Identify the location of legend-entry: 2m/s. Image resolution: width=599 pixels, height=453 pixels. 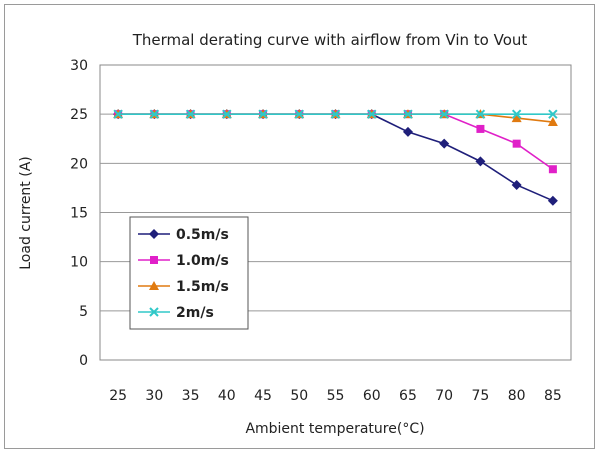
(176, 313).